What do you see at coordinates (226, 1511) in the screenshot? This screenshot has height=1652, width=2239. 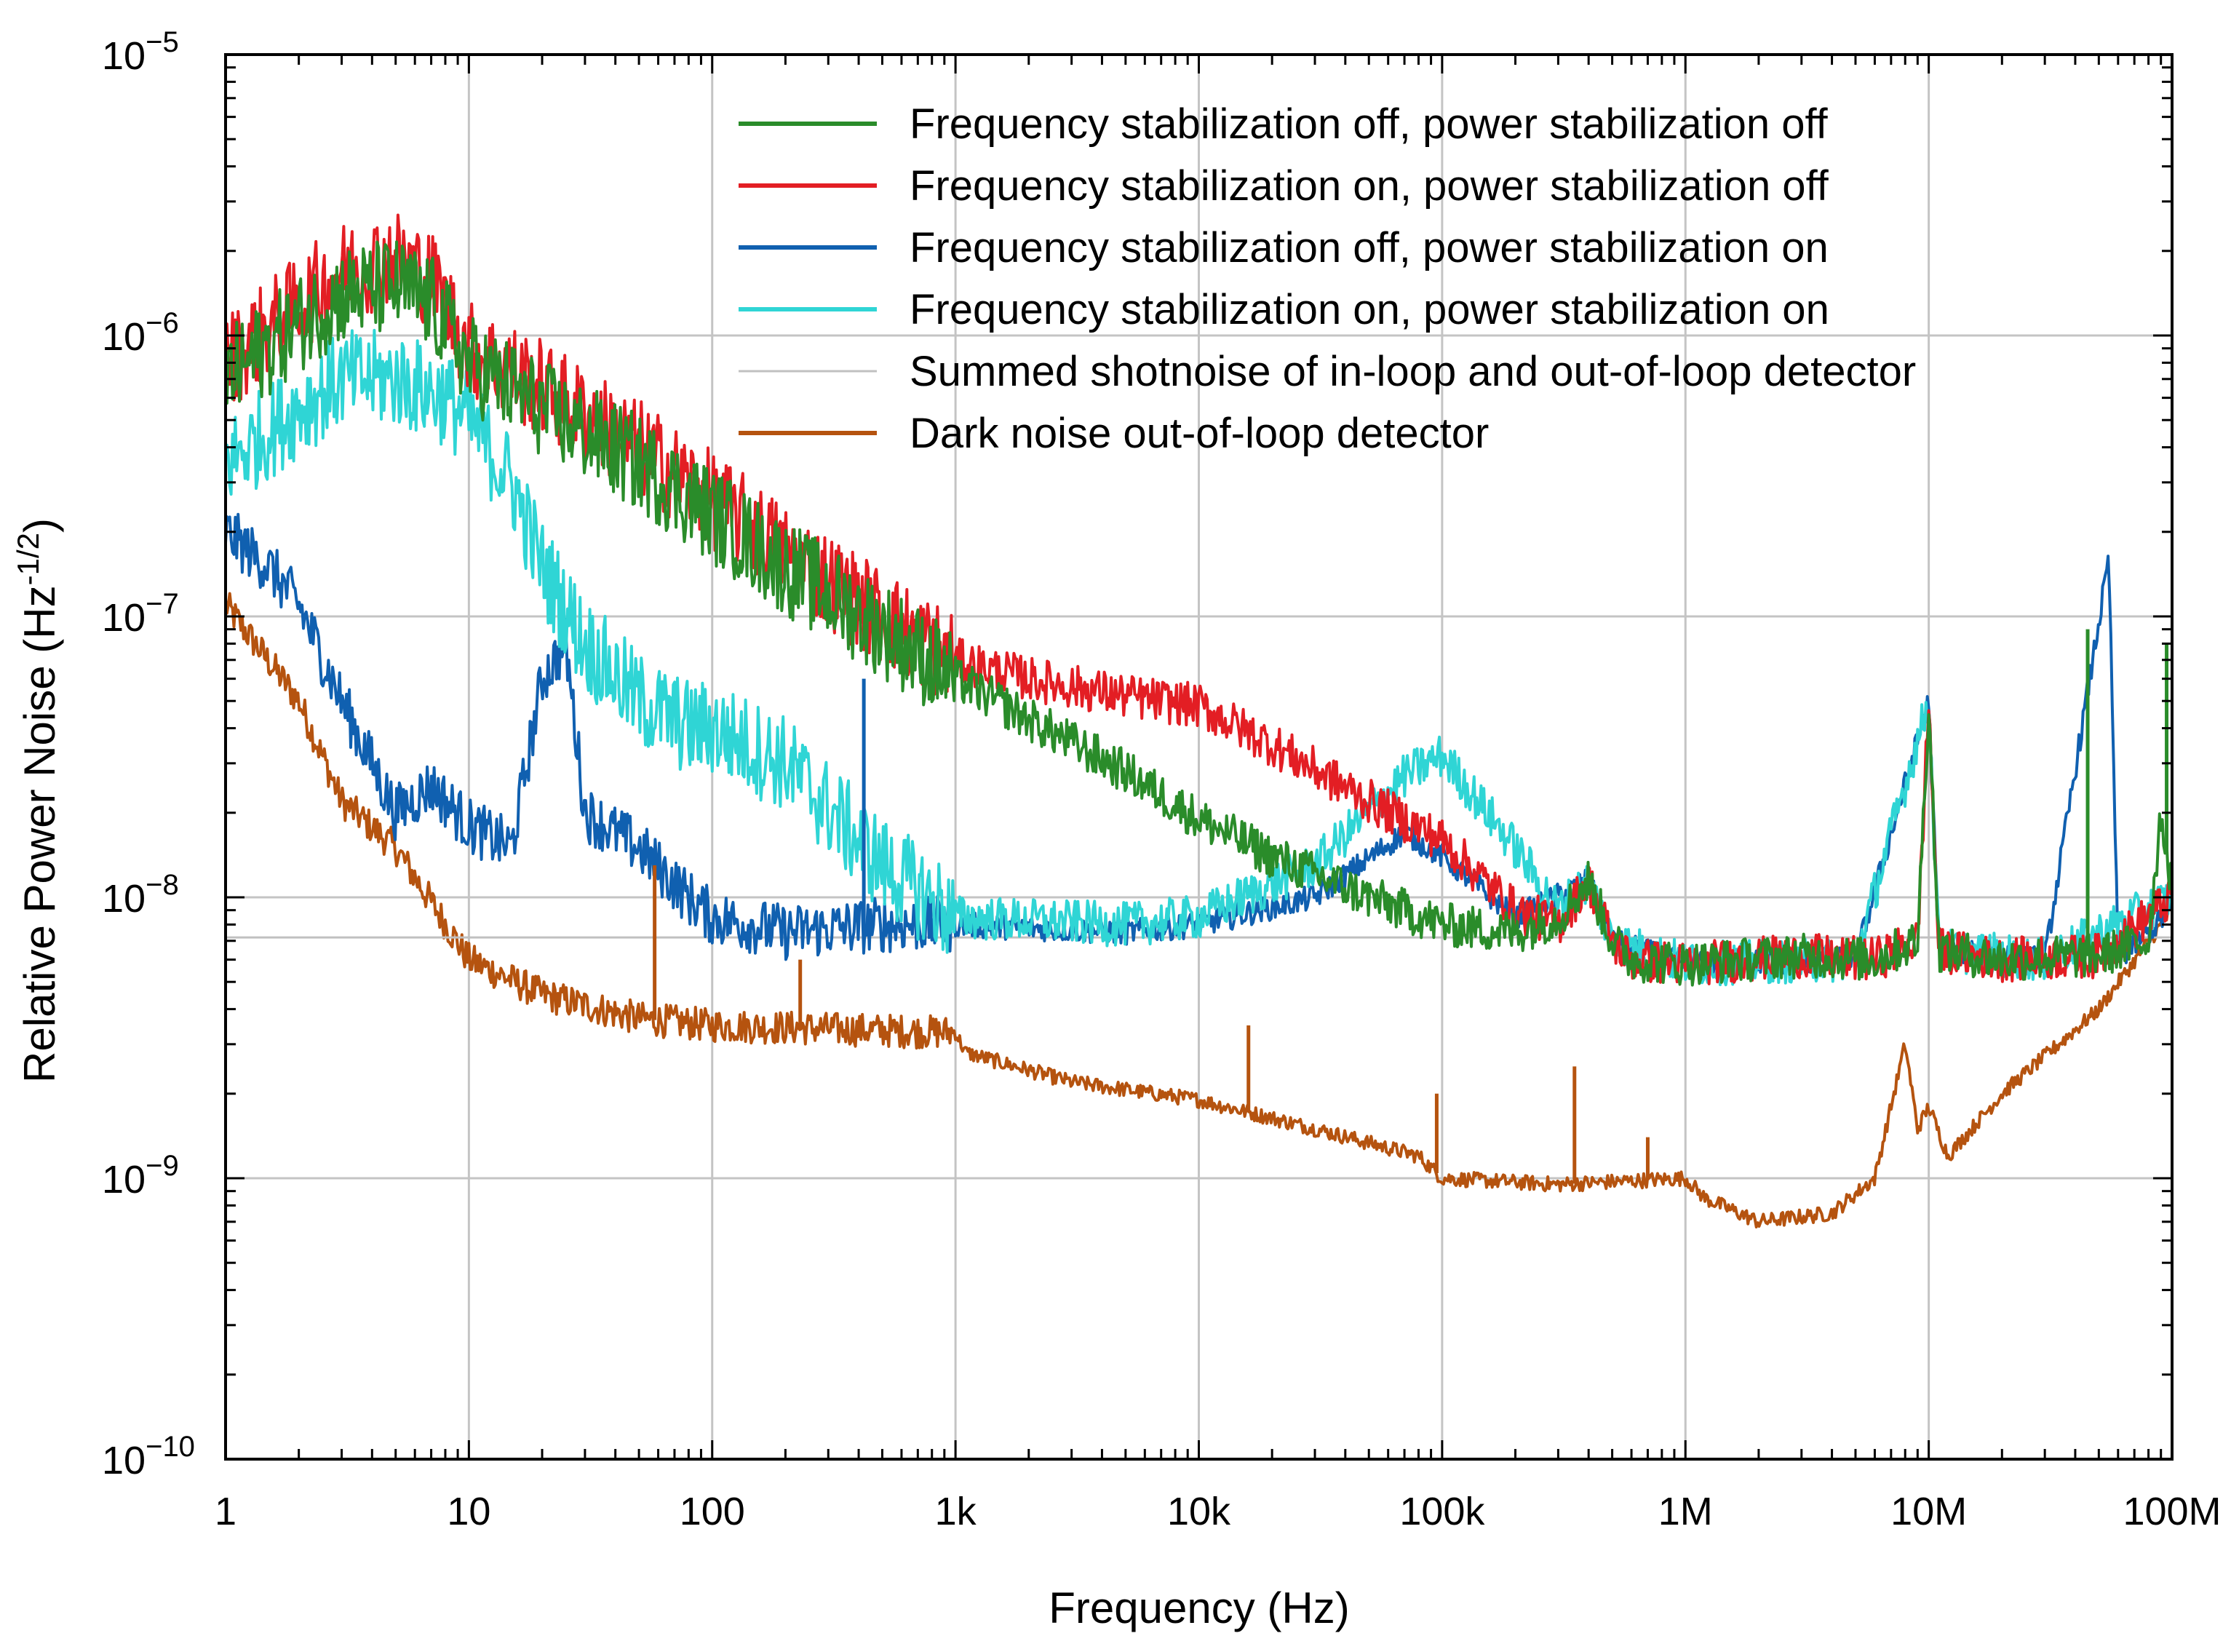 I see `x-tick-label: 1` at bounding box center [226, 1511].